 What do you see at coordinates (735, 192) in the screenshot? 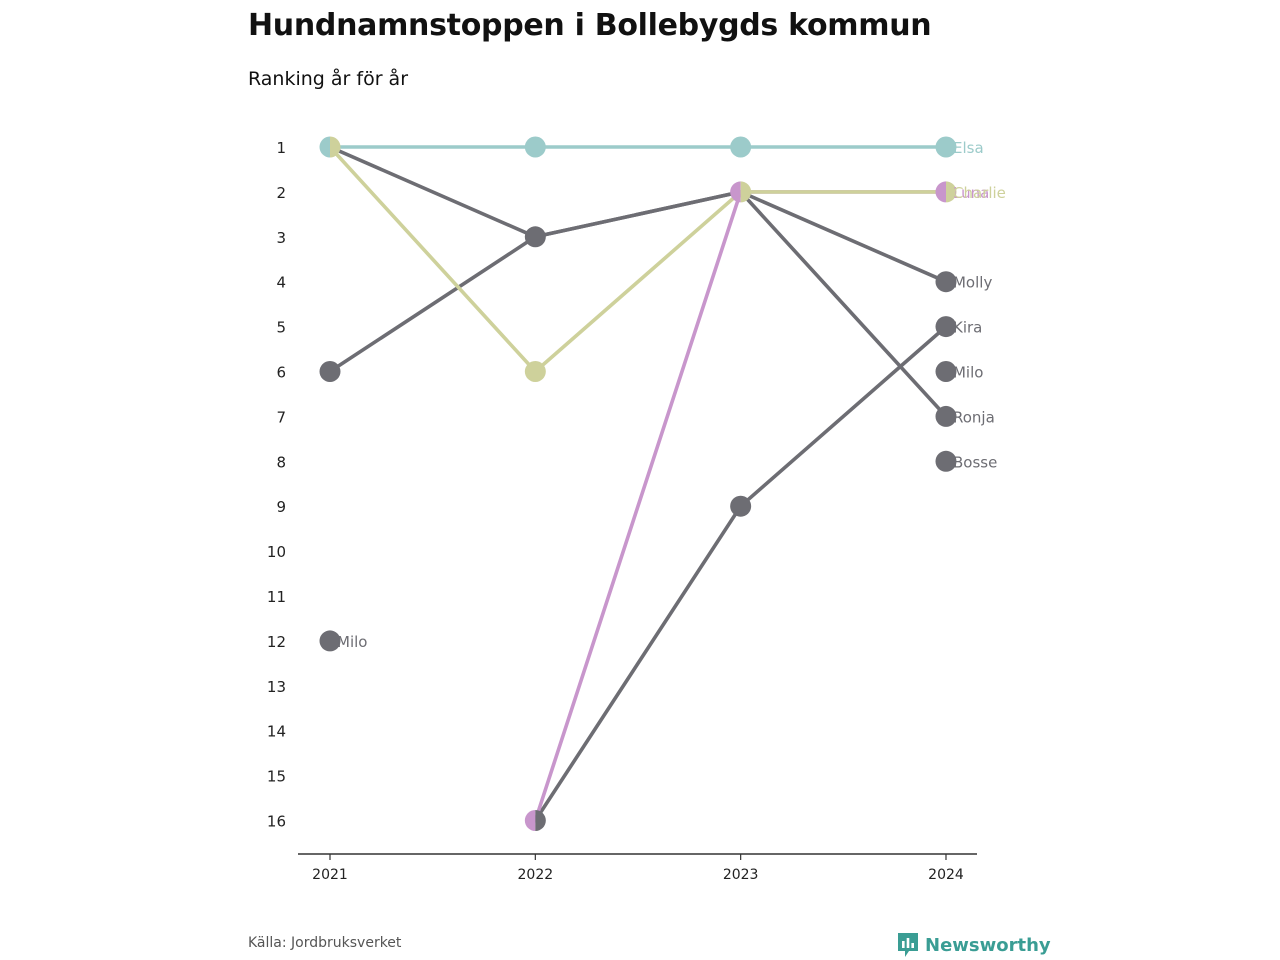
I see `data-point-luna-charlie-molly-ronja-left` at bounding box center [735, 192].